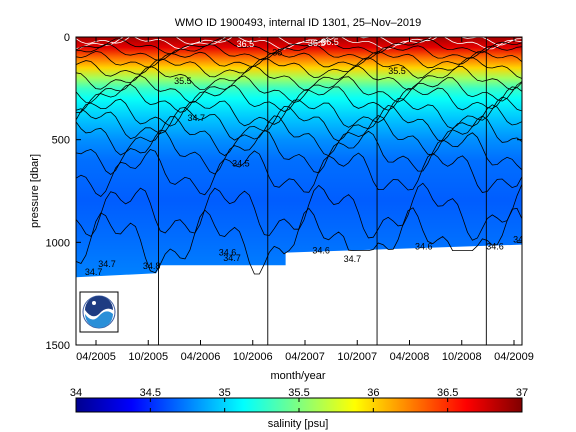 The image size is (576, 432). I want to click on colorbar-tick-label: 34, so click(76, 393).